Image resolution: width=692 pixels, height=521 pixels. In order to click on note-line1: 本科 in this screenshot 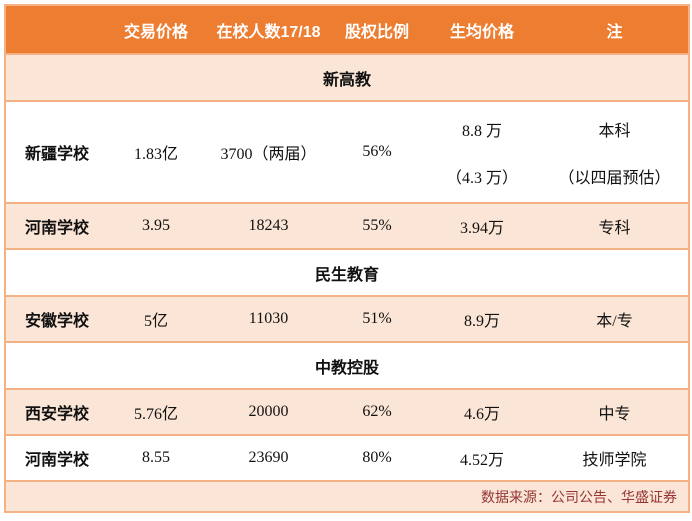, I will do `click(614, 131)`.